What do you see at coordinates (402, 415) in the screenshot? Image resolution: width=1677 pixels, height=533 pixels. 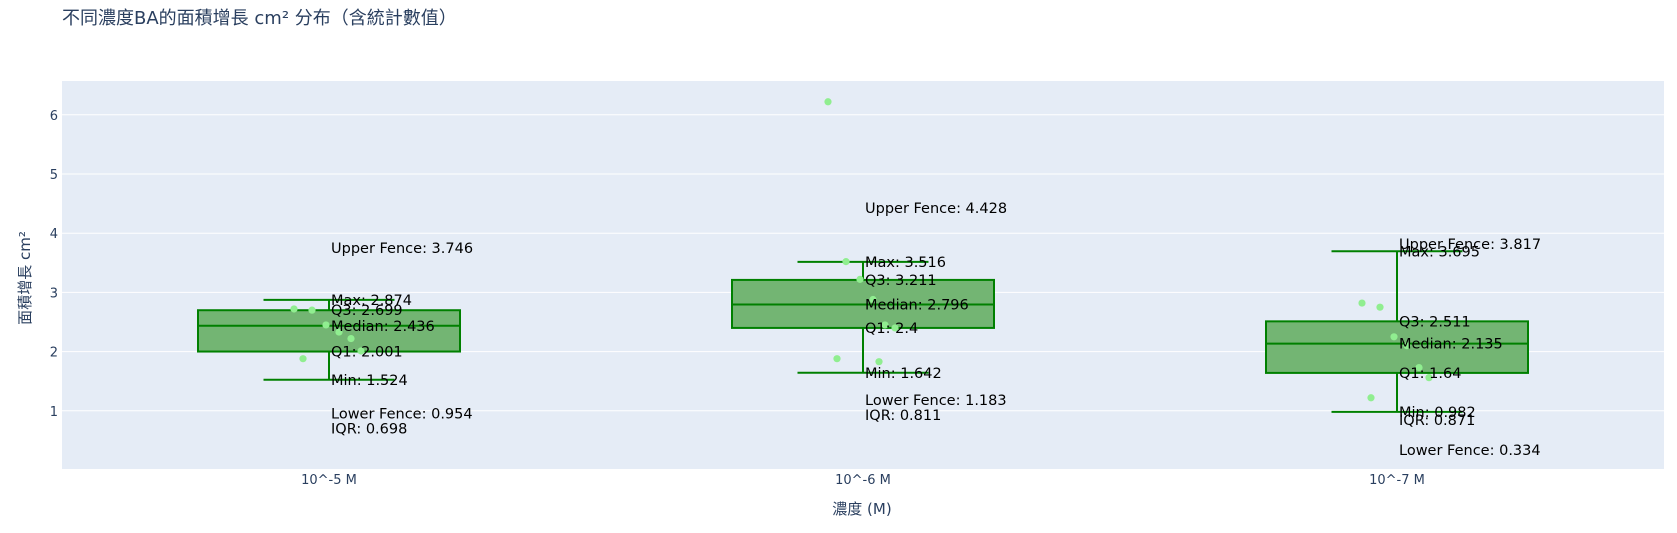 I see `stat-annotation: Lower Fence: 0.954` at bounding box center [402, 415].